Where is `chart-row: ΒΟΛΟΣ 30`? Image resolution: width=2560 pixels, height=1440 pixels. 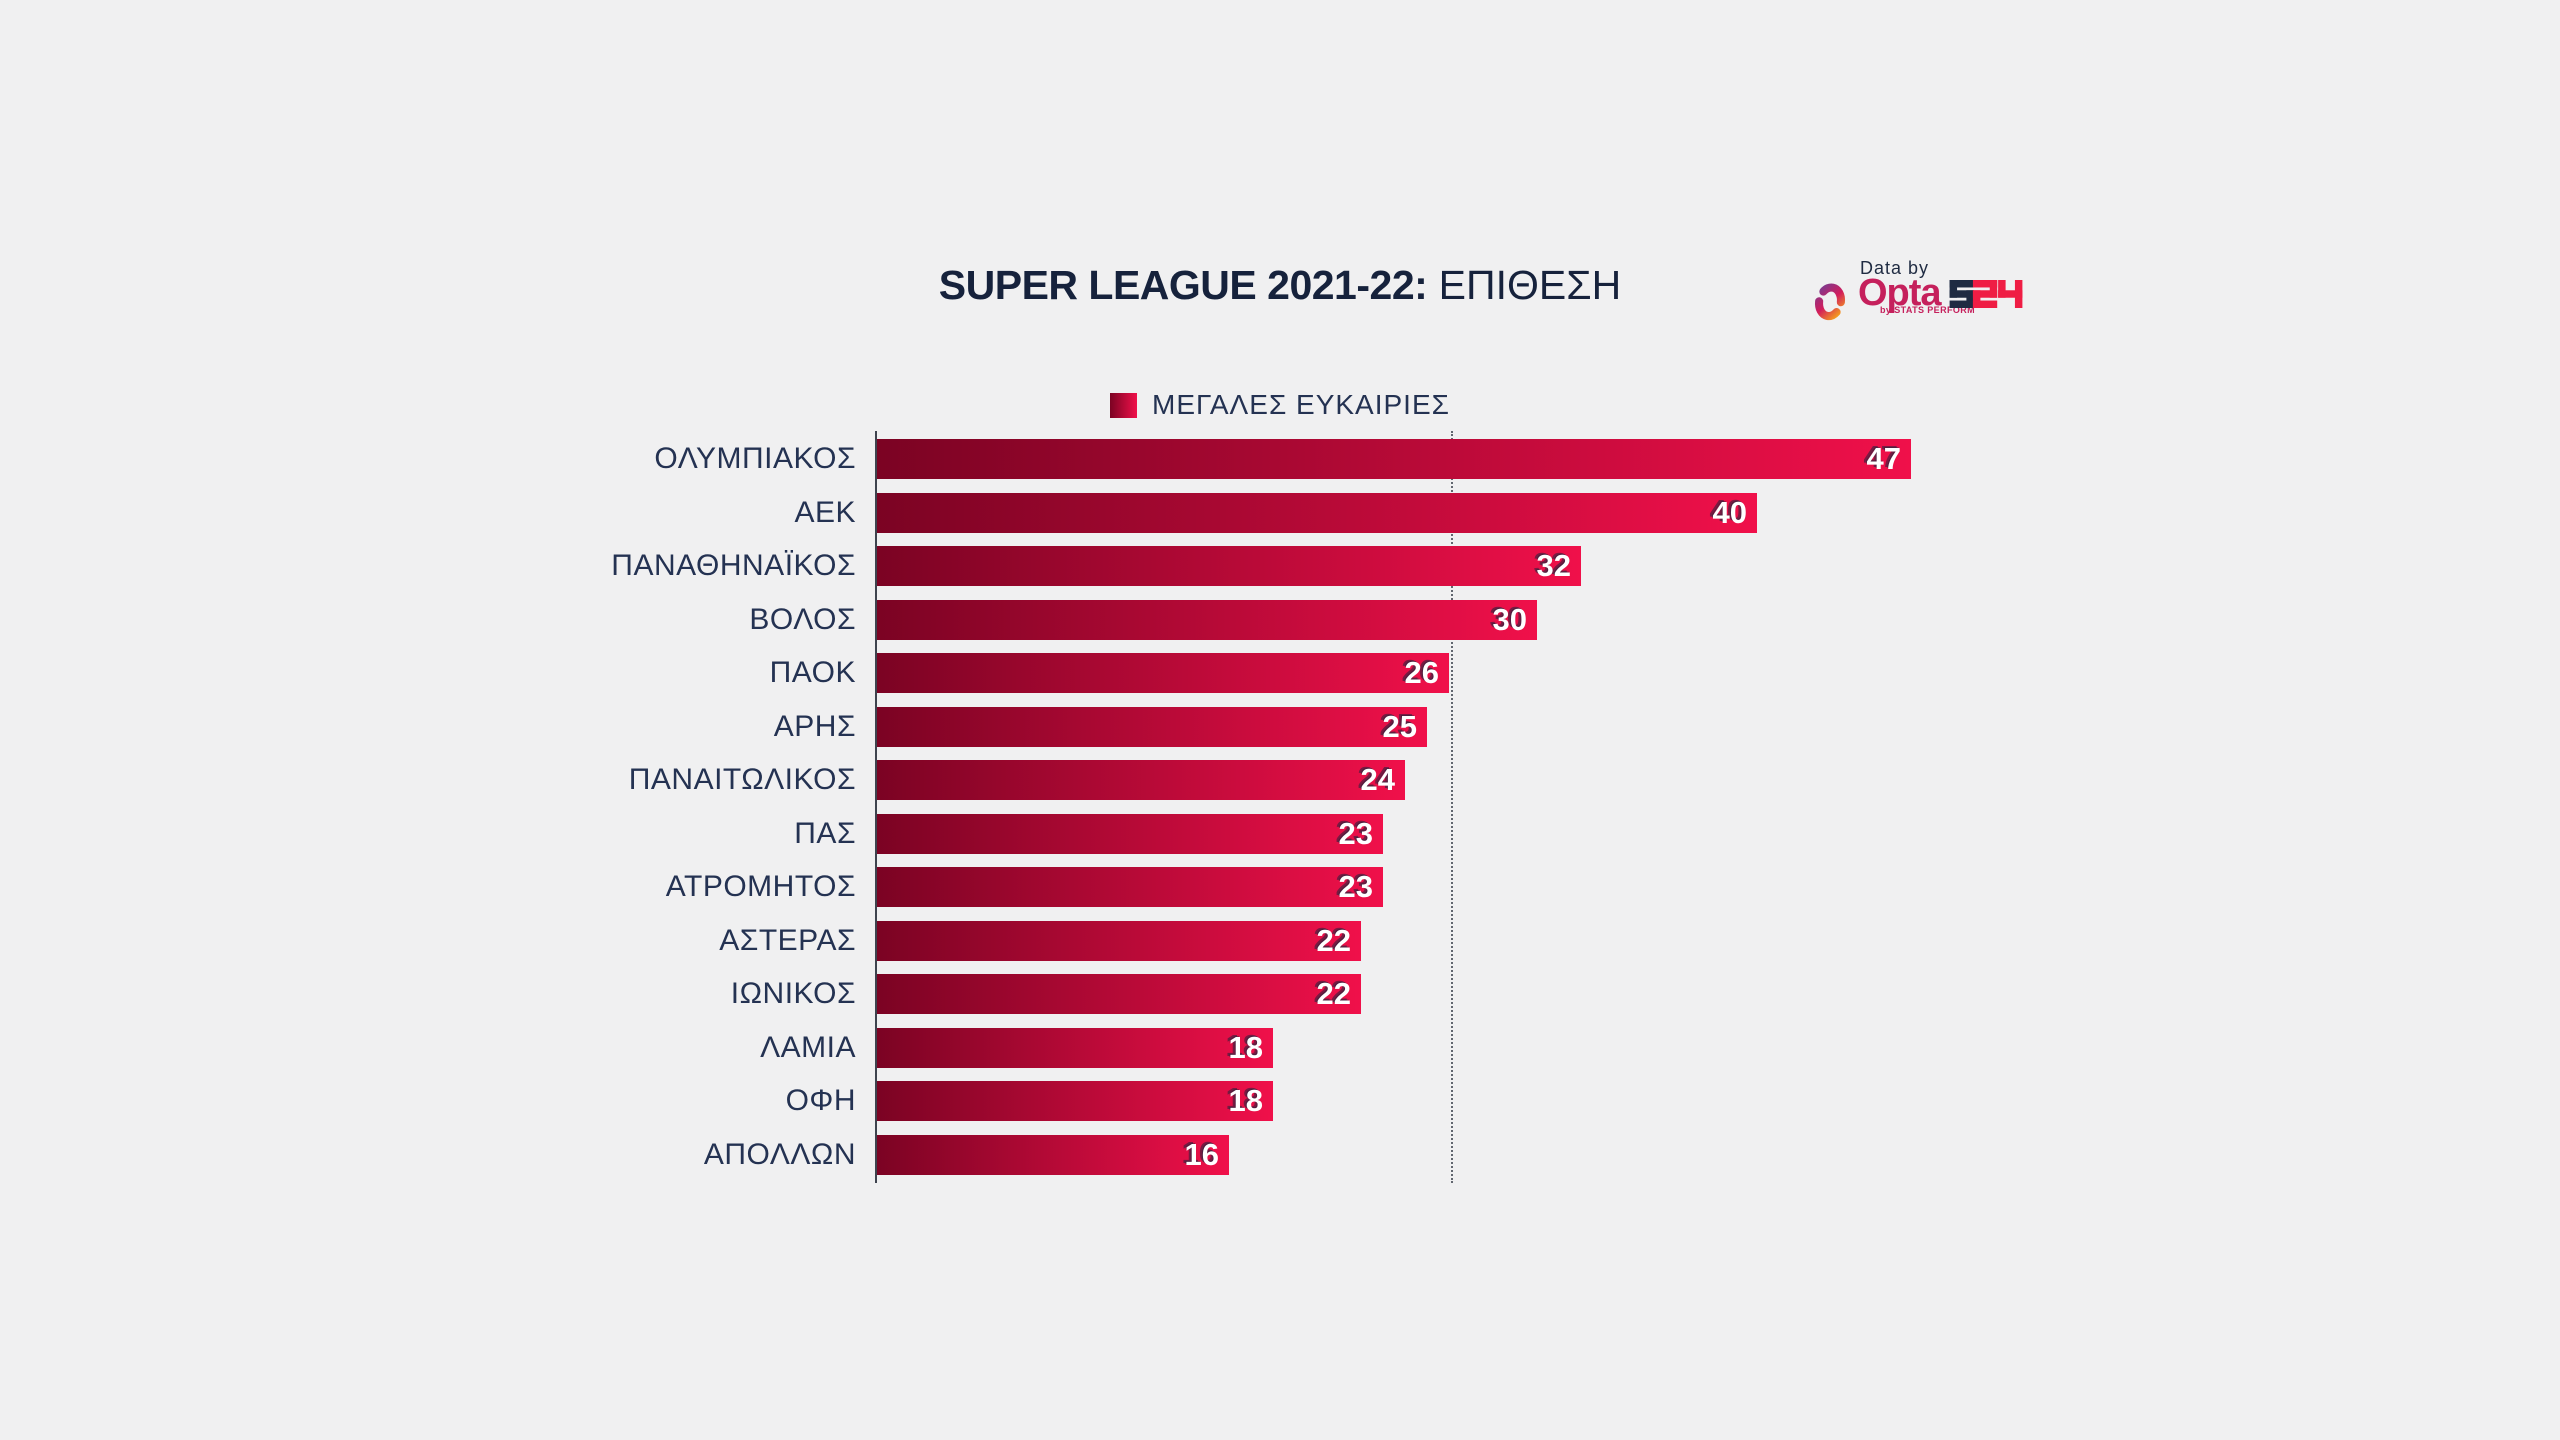 chart-row: ΒΟΛΟΣ 30 is located at coordinates (955, 619).